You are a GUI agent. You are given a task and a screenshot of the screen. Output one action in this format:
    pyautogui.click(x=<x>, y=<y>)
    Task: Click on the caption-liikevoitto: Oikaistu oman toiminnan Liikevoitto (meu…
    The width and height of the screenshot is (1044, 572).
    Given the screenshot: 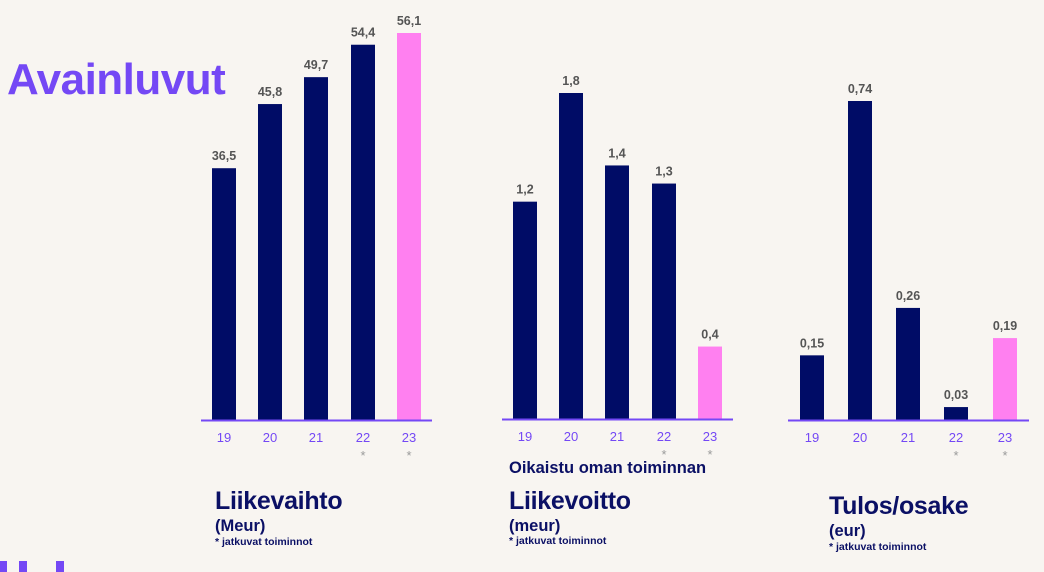 What is the action you would take?
    pyautogui.click(x=607, y=503)
    